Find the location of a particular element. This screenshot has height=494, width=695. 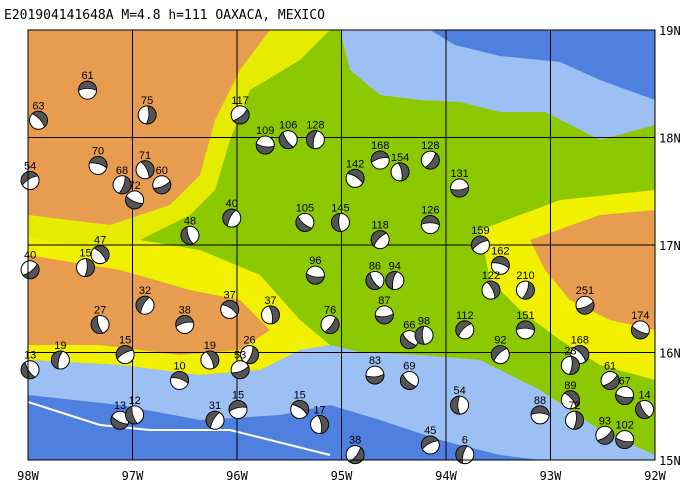

y-tick-label: 17N is located at coordinates (670, 246).